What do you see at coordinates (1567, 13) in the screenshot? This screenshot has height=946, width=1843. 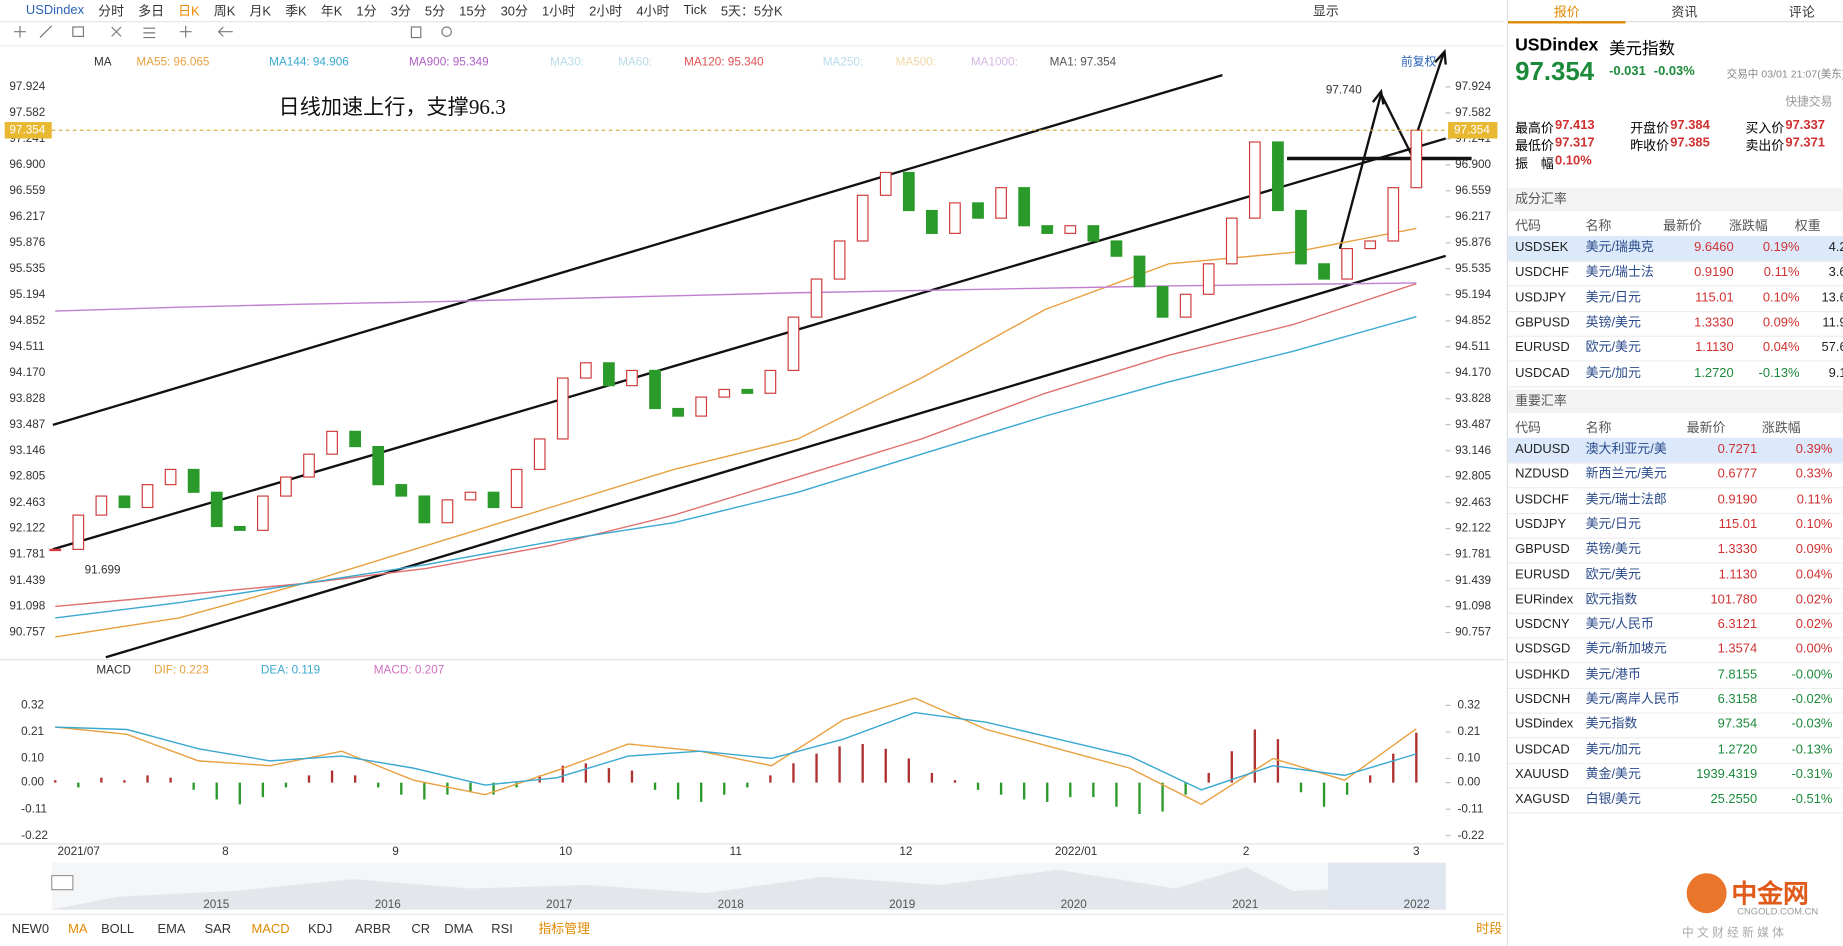 I see `panel-tab: 报价` at bounding box center [1567, 13].